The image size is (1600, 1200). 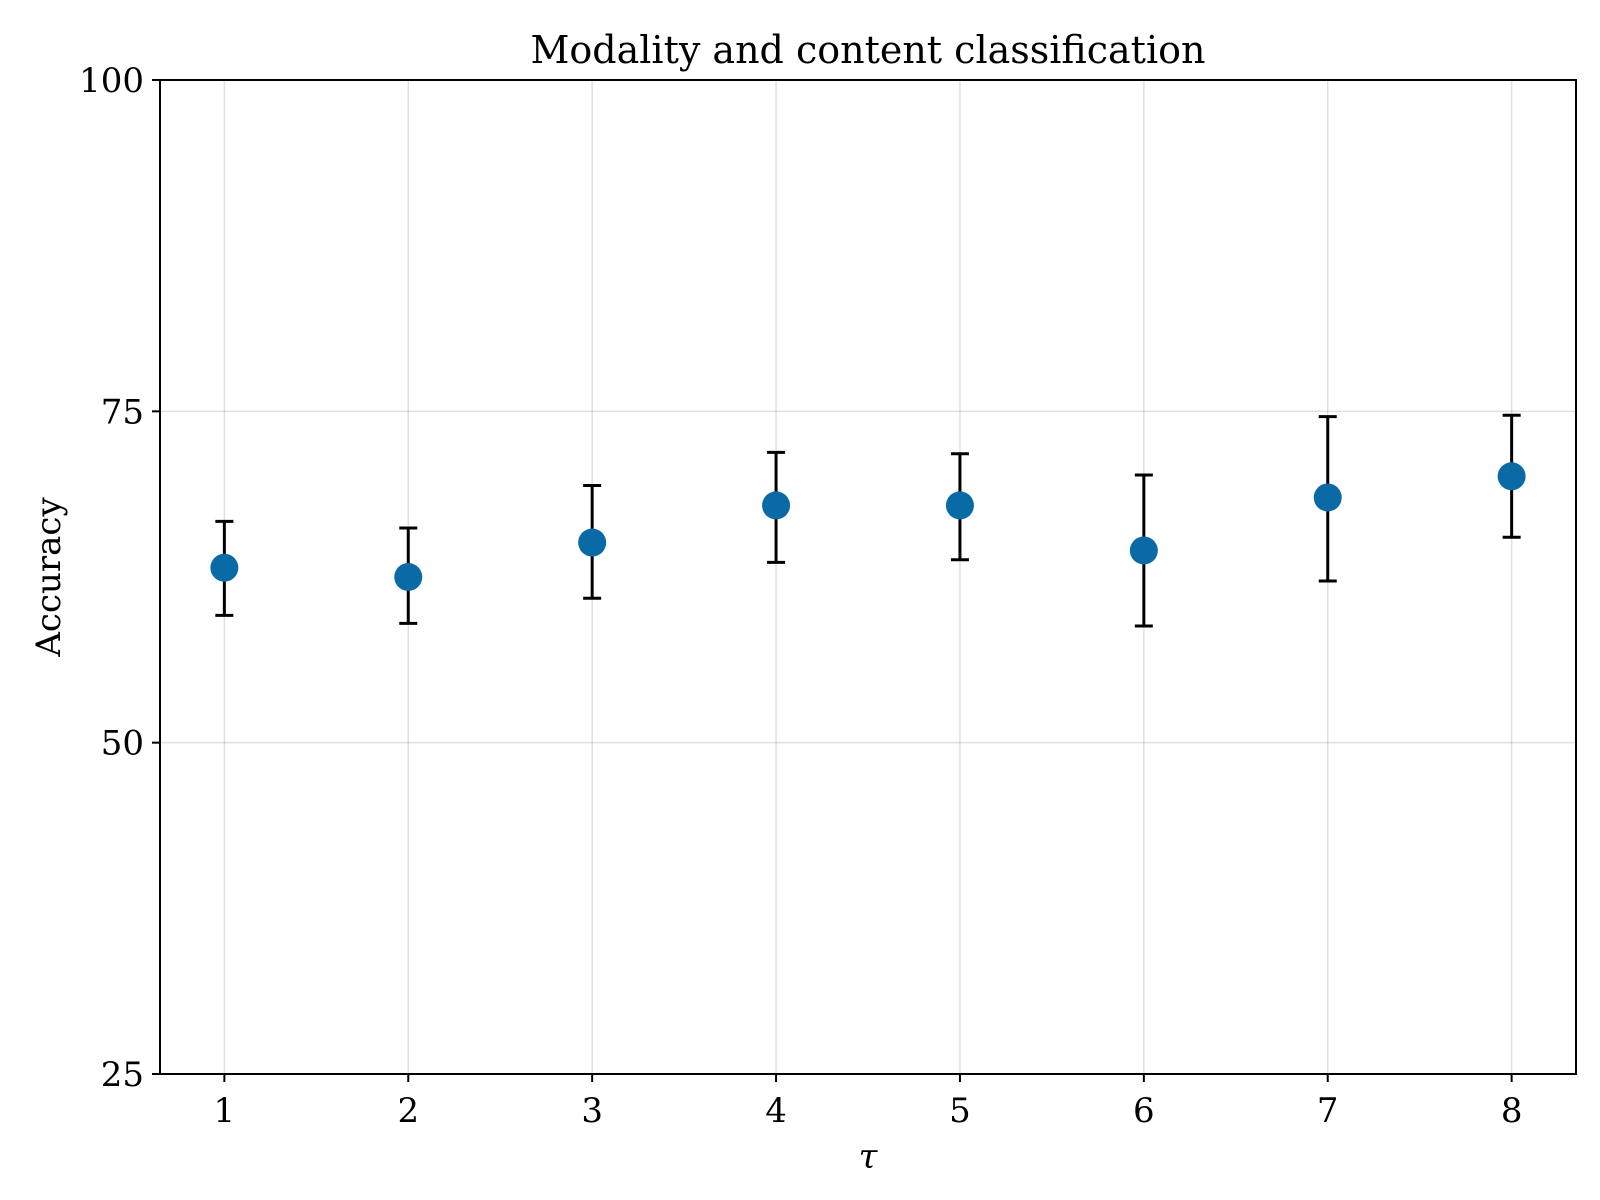 What do you see at coordinates (1144, 1111) in the screenshot?
I see `x-tick-label: 6` at bounding box center [1144, 1111].